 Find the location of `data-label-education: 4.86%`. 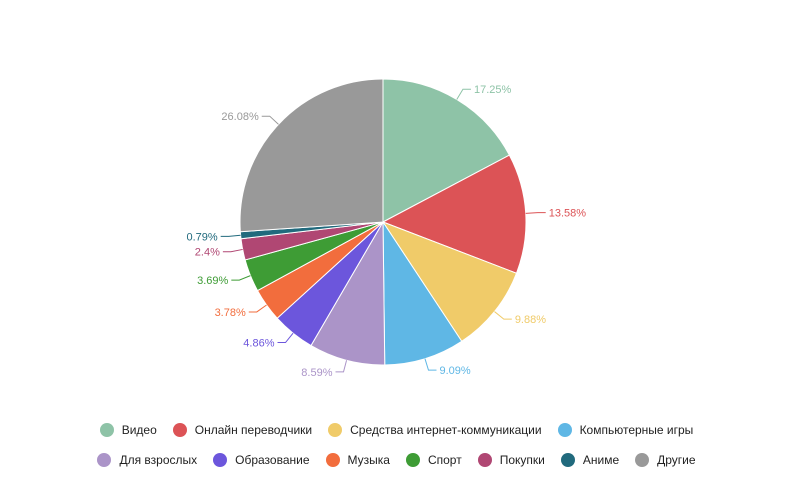

data-label-education: 4.86% is located at coordinates (258, 344).